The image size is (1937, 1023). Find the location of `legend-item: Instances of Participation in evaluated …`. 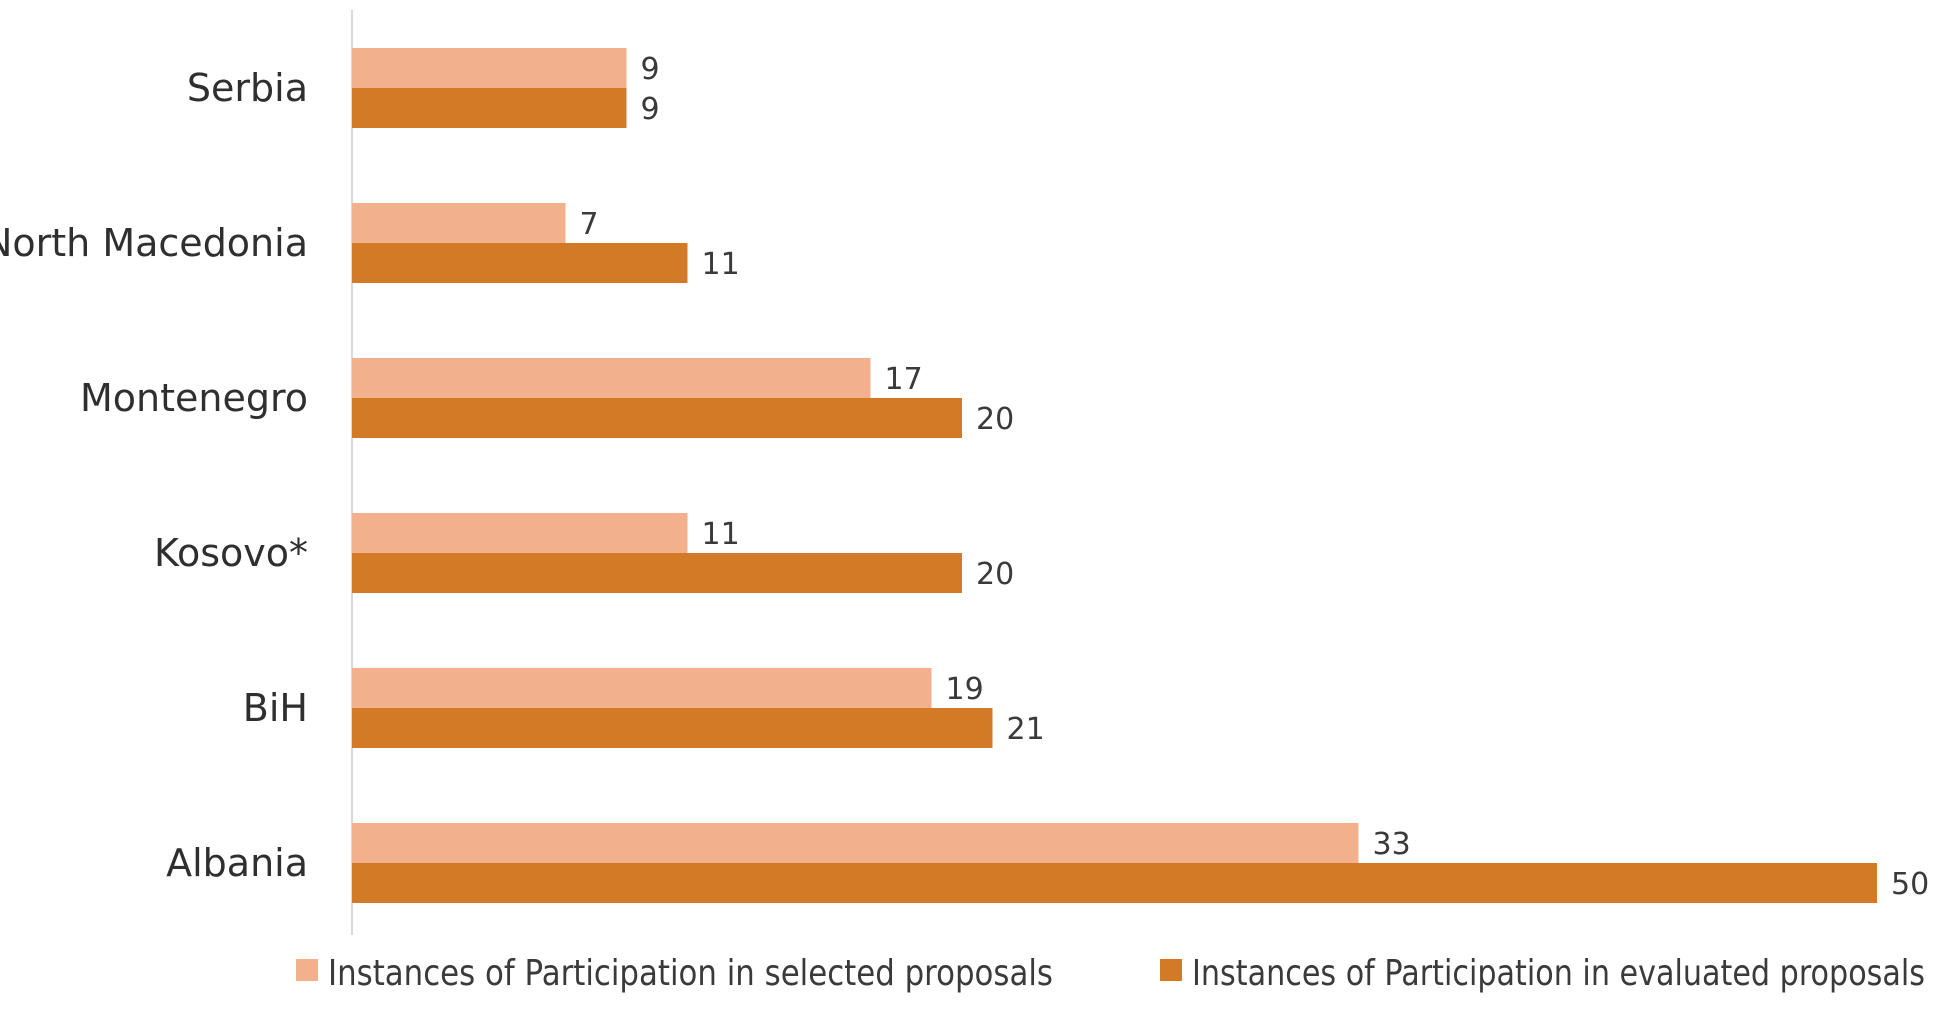

legend-item: Instances of Participation in evaluated … is located at coordinates (1542, 973).